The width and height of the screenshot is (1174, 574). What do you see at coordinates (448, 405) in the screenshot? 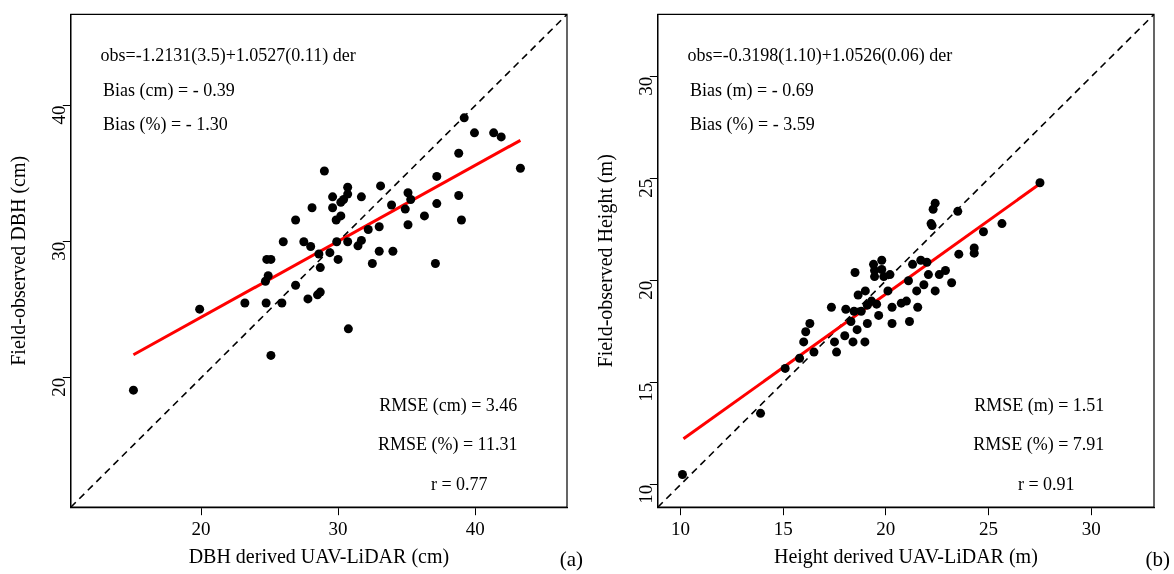
I see `annotation: RMSE (cm) = 3.46` at bounding box center [448, 405].